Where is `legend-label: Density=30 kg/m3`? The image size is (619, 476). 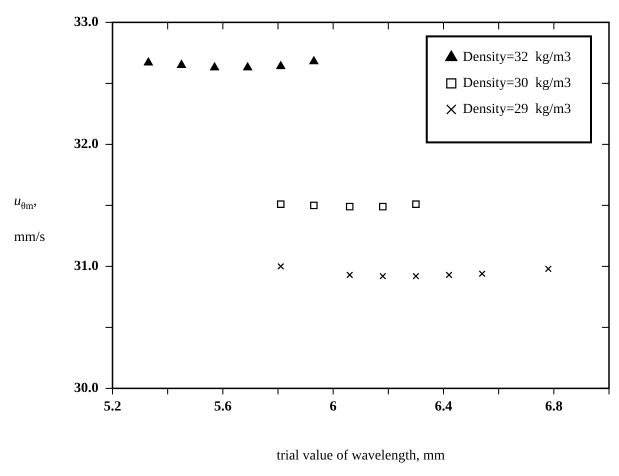 legend-label: Density=30 kg/m3 is located at coordinates (517, 84).